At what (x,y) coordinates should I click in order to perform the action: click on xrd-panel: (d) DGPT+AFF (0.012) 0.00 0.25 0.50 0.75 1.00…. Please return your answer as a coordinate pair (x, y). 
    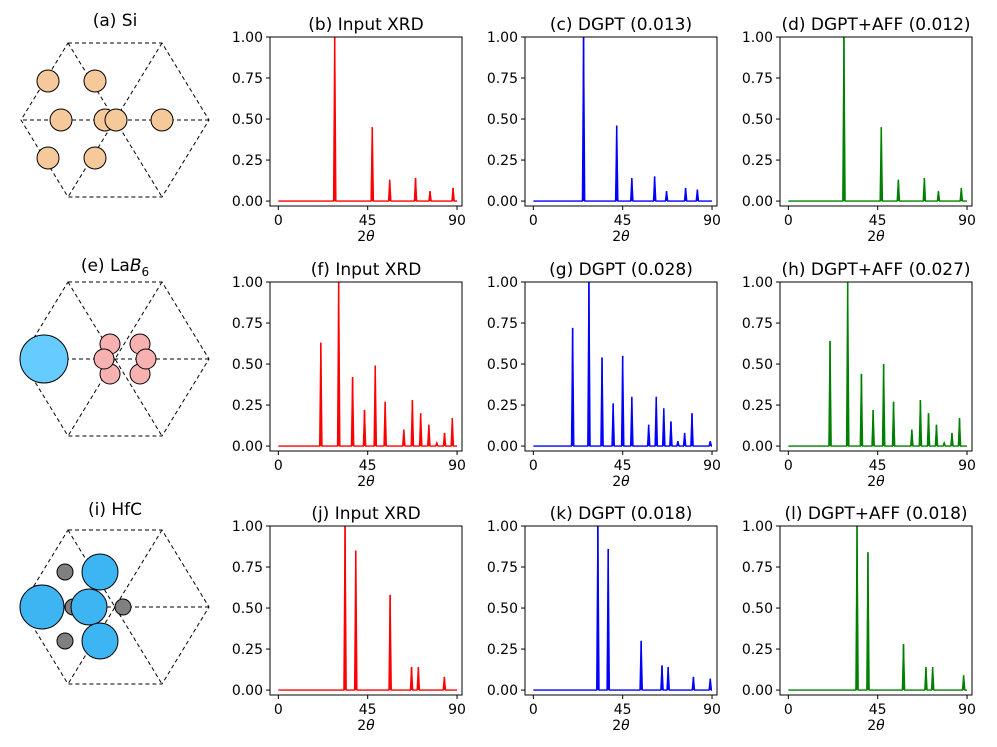
    Looking at the image, I should click on (859, 130).